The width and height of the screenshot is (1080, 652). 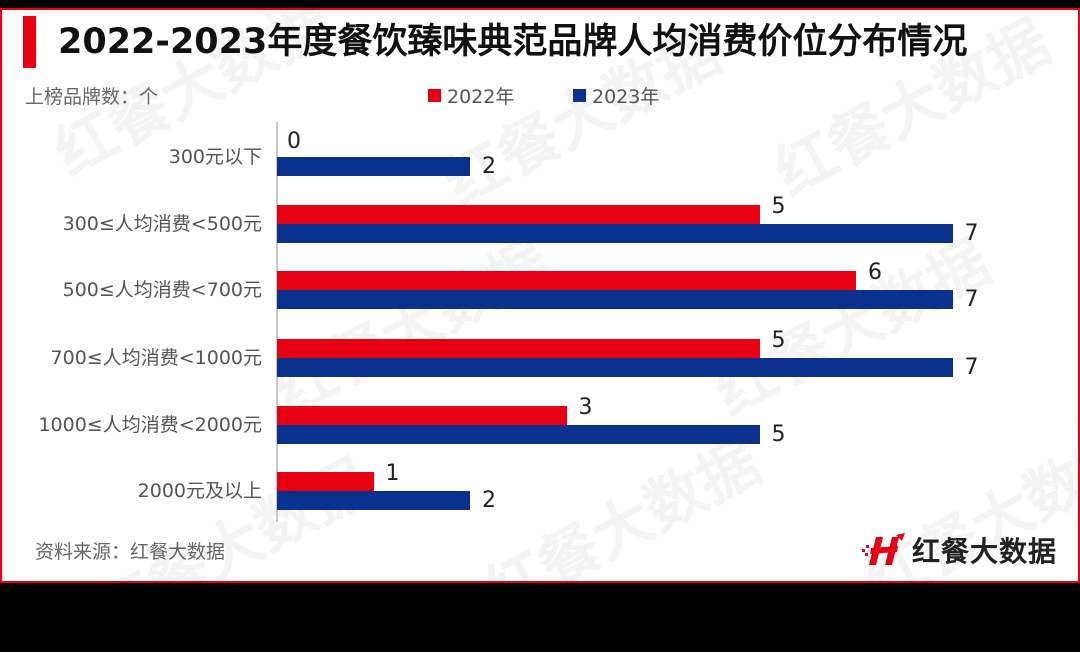 I want to click on axis-unit-label: 上榜品牌数：个, so click(x=92, y=97).